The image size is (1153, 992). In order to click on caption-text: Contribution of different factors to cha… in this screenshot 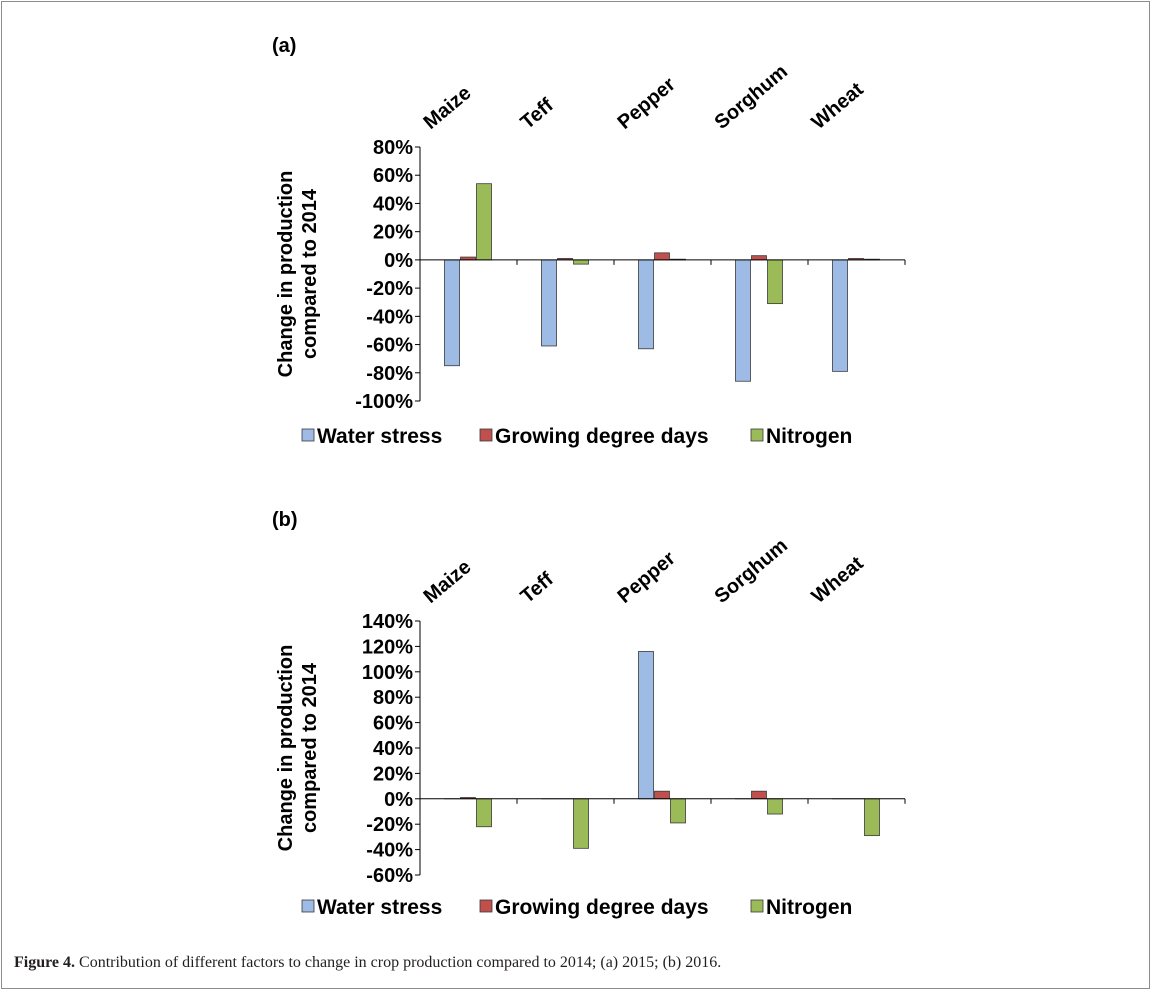, I will do `click(400, 962)`.